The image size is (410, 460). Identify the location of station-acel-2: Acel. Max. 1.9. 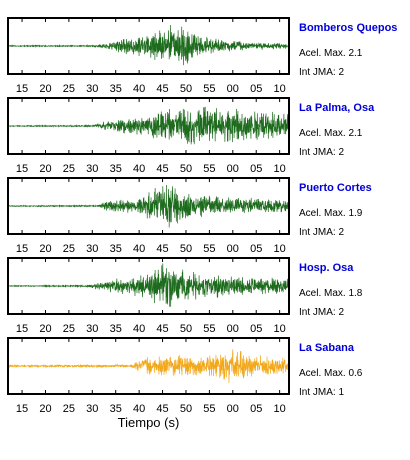
(331, 213).